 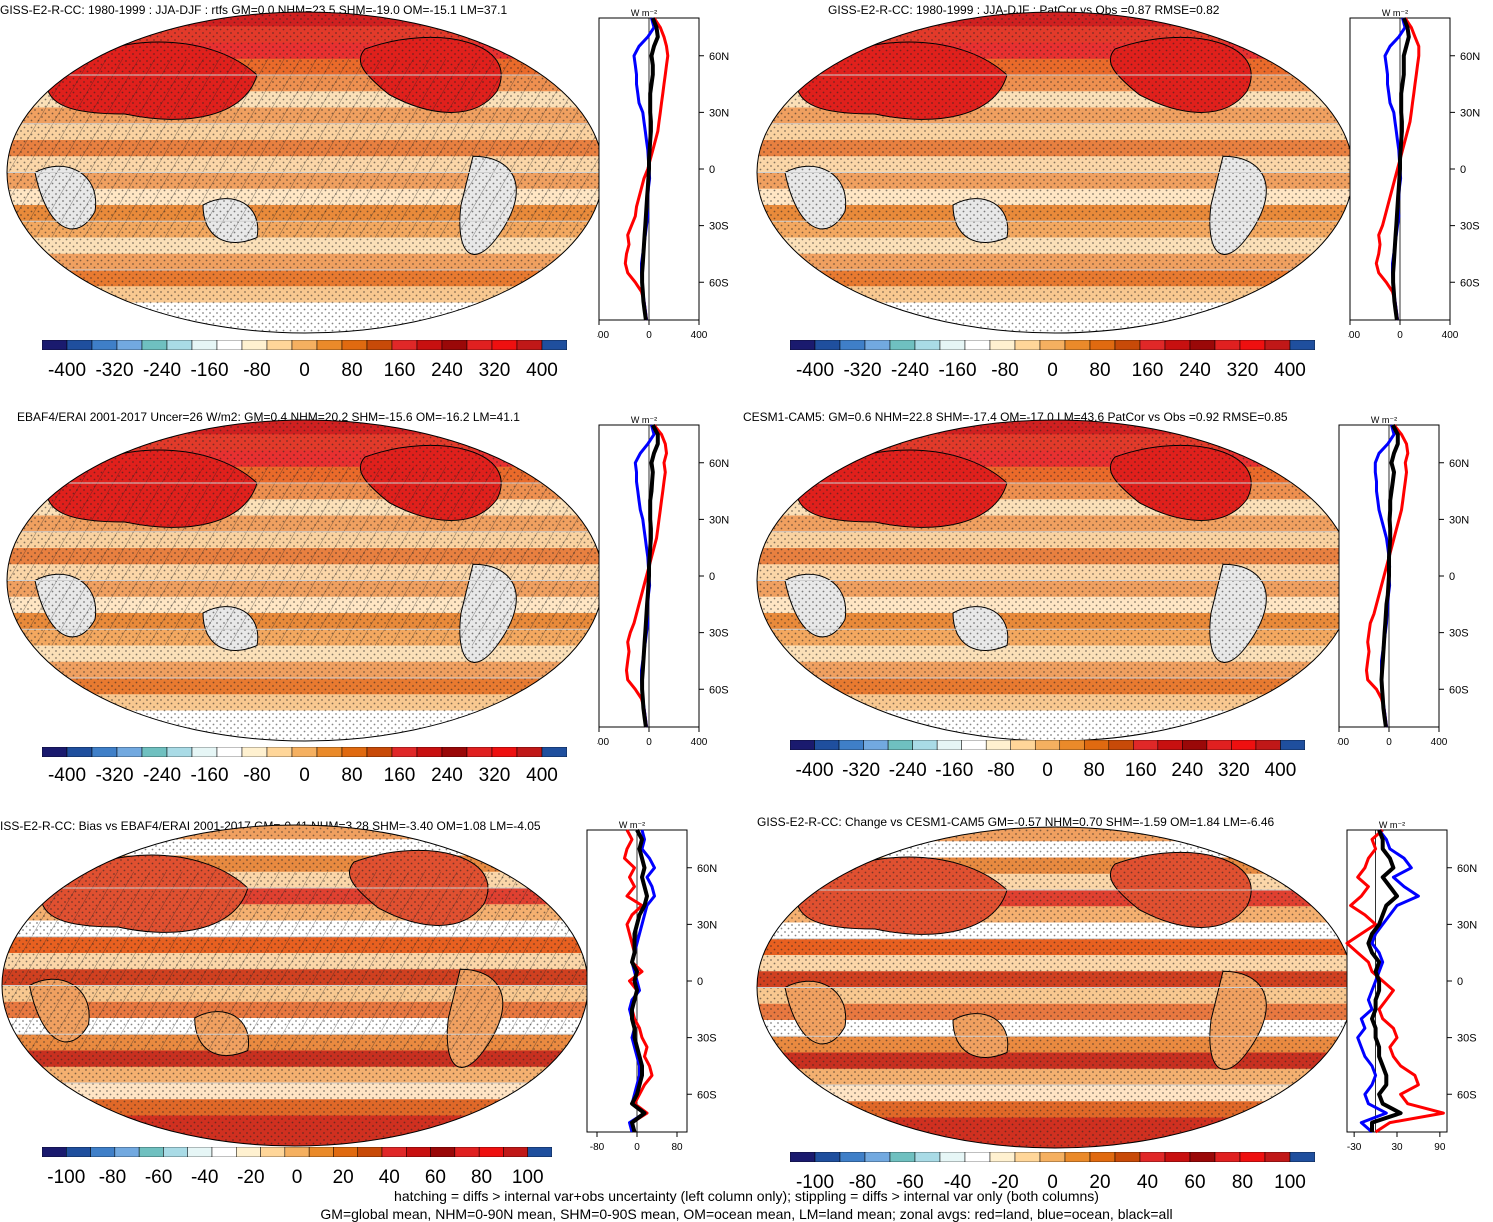 What do you see at coordinates (814, 770) in the screenshot?
I see `colorbar-label: -400` at bounding box center [814, 770].